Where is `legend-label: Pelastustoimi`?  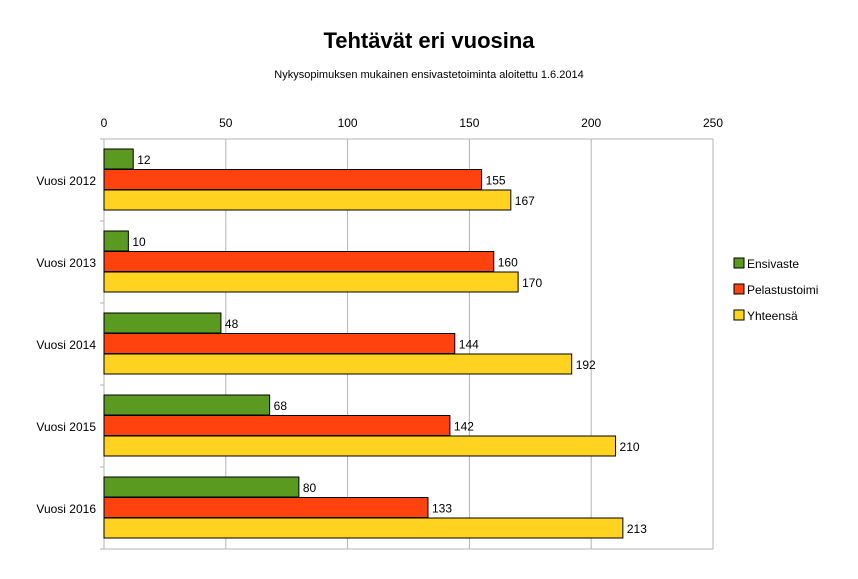
legend-label: Pelastustoimi is located at coordinates (782, 290).